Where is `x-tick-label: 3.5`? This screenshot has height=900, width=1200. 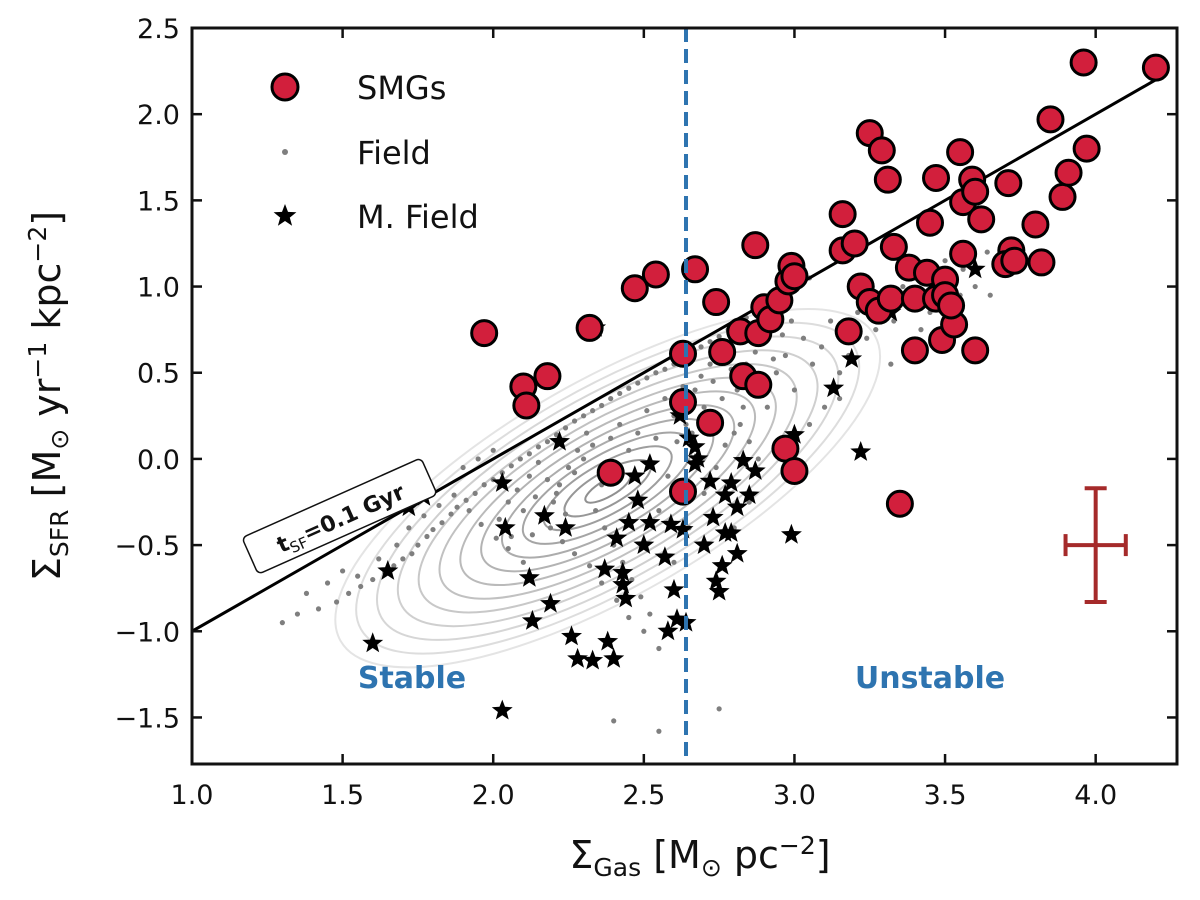
x-tick-label: 3.5 is located at coordinates (945, 795).